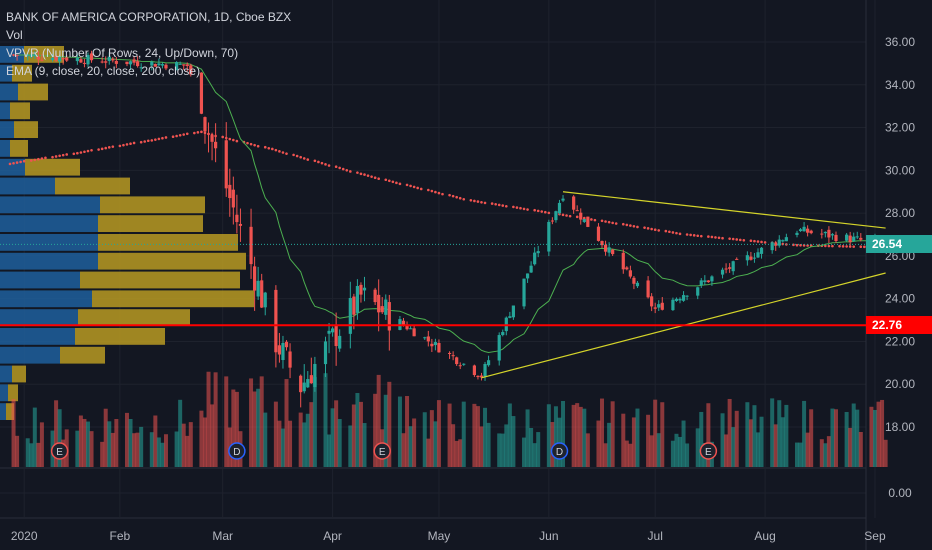 Image resolution: width=932 pixels, height=550 pixels. I want to click on event-marker-label: D, so click(236, 452).